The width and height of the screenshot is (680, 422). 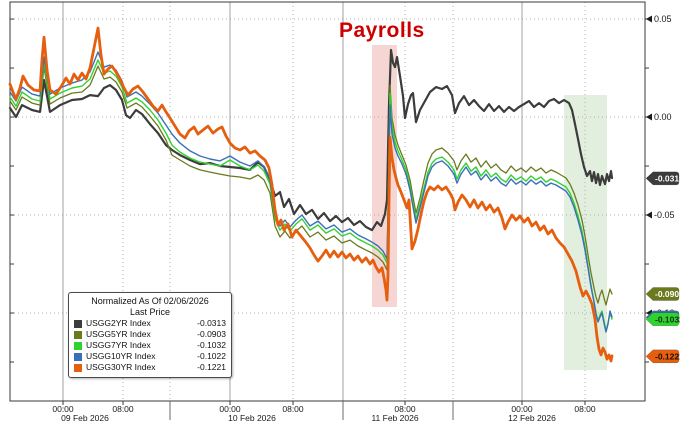 I want to click on y-axis-labels: 0.050.00-0.05-0.10, so click(x=660, y=166).